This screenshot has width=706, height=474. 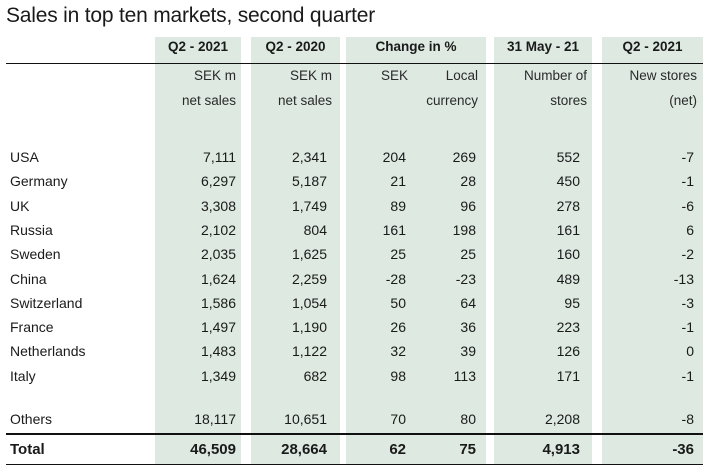 What do you see at coordinates (683, 100) in the screenshot?
I see `subheader: (net)` at bounding box center [683, 100].